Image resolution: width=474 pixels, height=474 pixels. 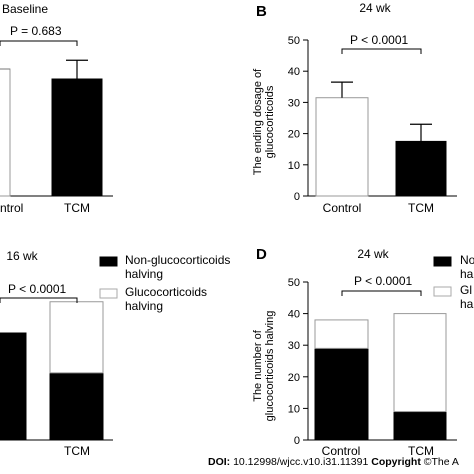 What do you see at coordinates (341, 451) in the screenshot?
I see `panel-d-xtick-control: Control` at bounding box center [341, 451].